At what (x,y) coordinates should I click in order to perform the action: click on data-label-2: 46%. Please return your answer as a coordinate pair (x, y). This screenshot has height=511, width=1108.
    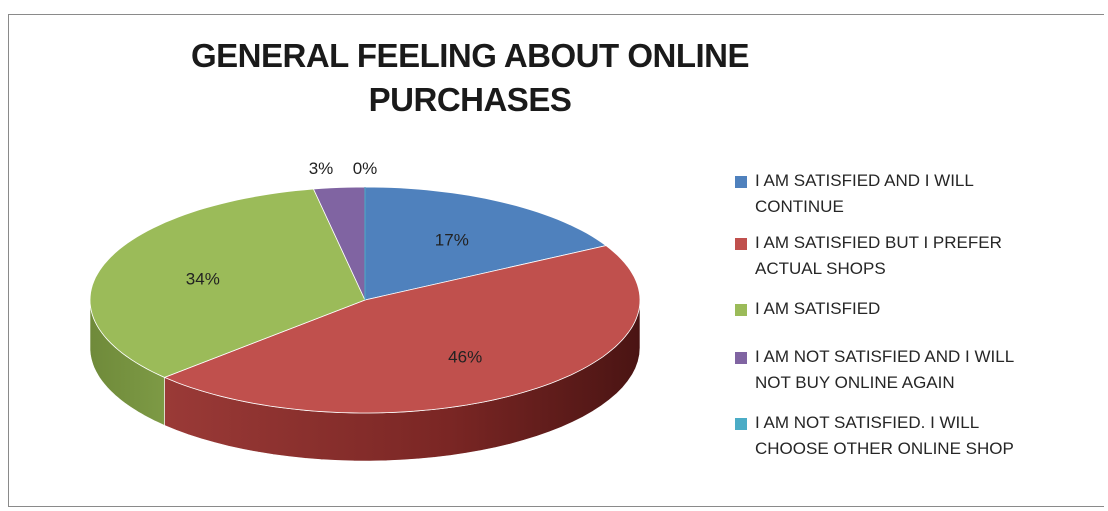
    Looking at the image, I should click on (465, 357).